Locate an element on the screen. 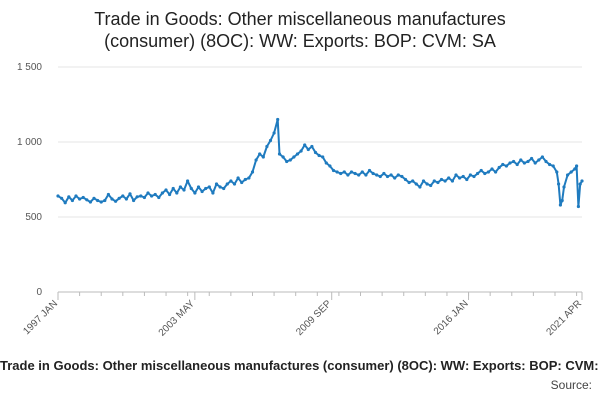  y-tick-label: 1 000 is located at coordinates (29, 142).